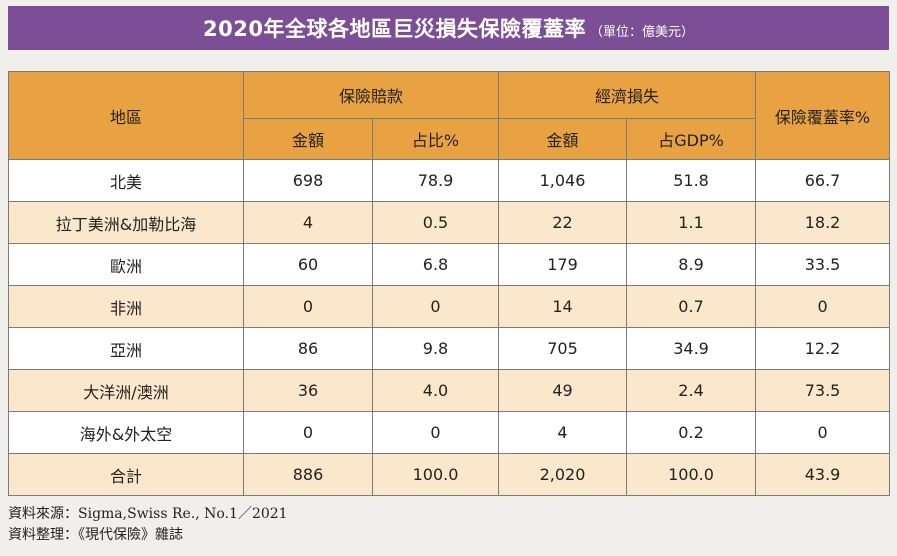 This screenshot has width=897, height=556. I want to click on insured-share-cell: 0.5, so click(435, 222).